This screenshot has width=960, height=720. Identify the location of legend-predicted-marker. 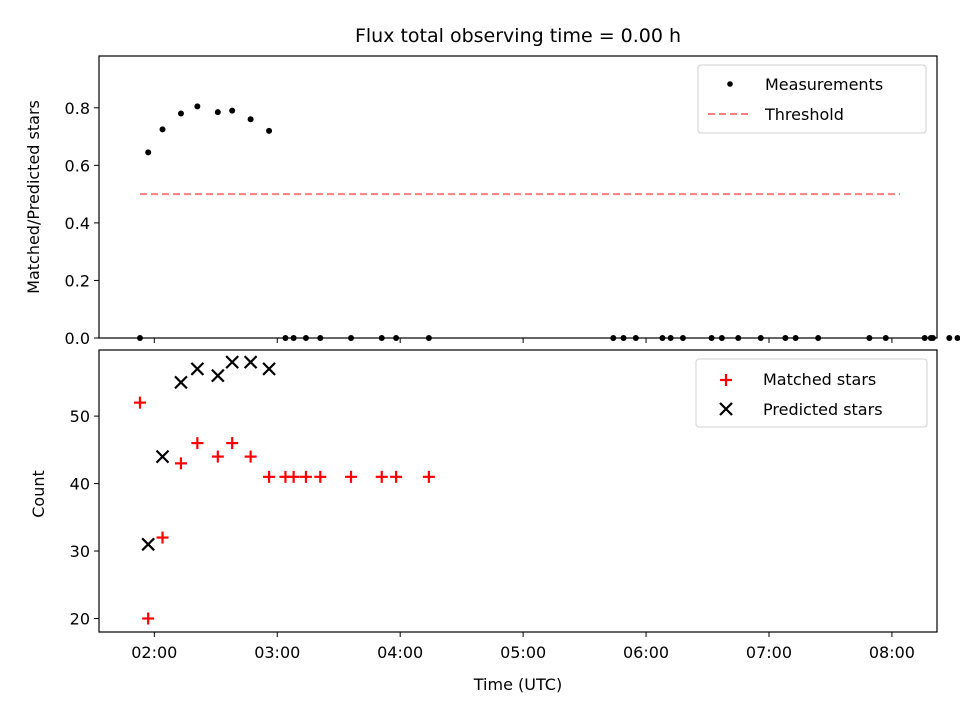
(726, 409).